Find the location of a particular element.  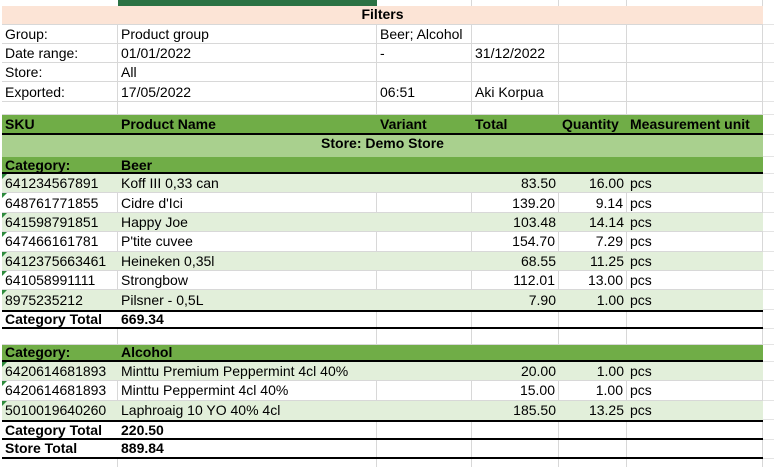

total-cell: 139.20 is located at coordinates (515, 202).